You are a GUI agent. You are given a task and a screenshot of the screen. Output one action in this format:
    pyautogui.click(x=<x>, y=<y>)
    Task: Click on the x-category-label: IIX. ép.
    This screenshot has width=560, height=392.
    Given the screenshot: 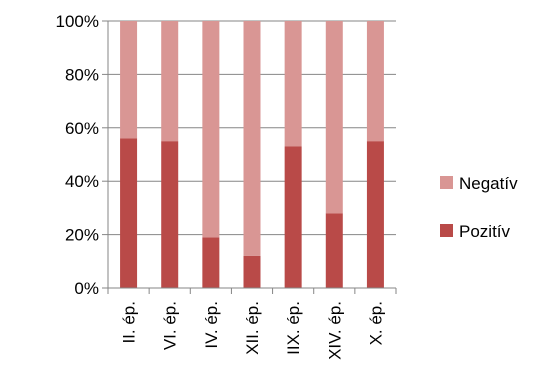 What is the action you would take?
    pyautogui.click(x=293, y=328)
    